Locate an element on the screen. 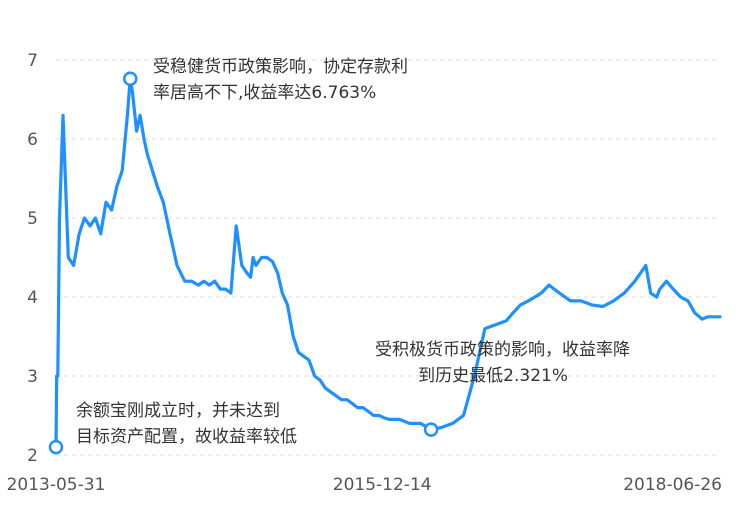  y-tick-label: 6 is located at coordinates (32, 140).